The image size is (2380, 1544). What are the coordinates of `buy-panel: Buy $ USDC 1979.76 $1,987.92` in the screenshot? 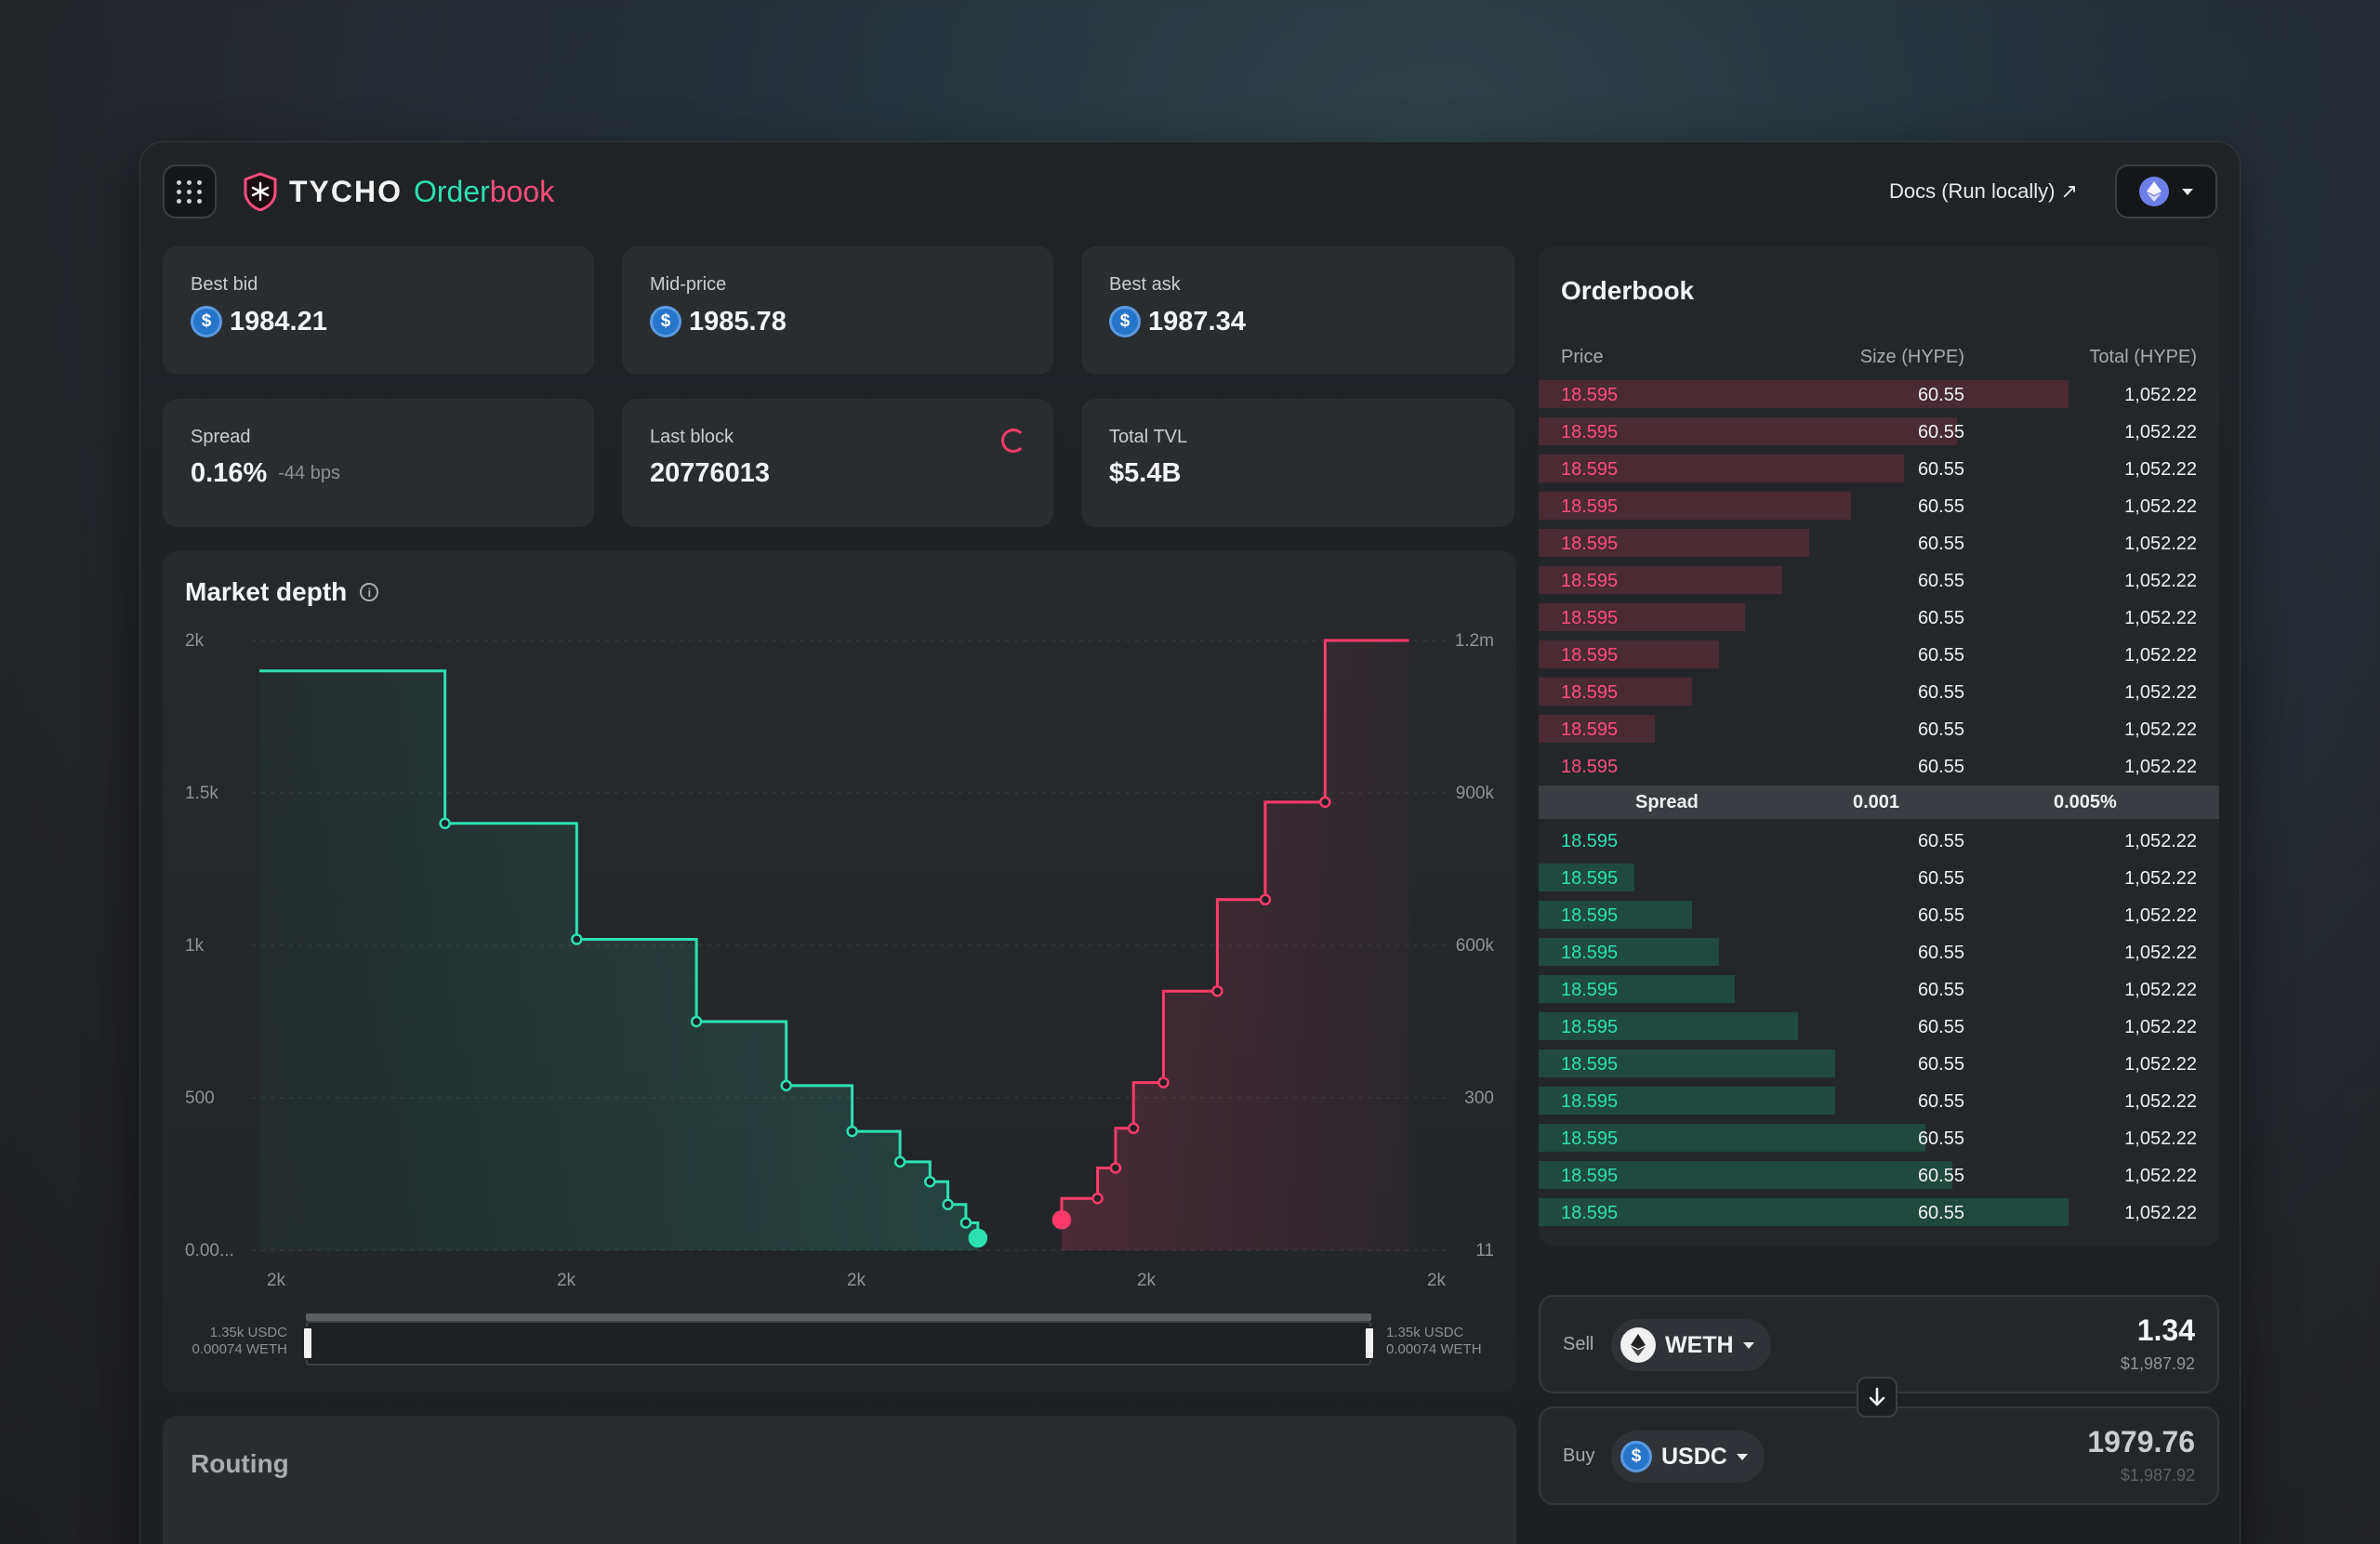 It's located at (1879, 1455).